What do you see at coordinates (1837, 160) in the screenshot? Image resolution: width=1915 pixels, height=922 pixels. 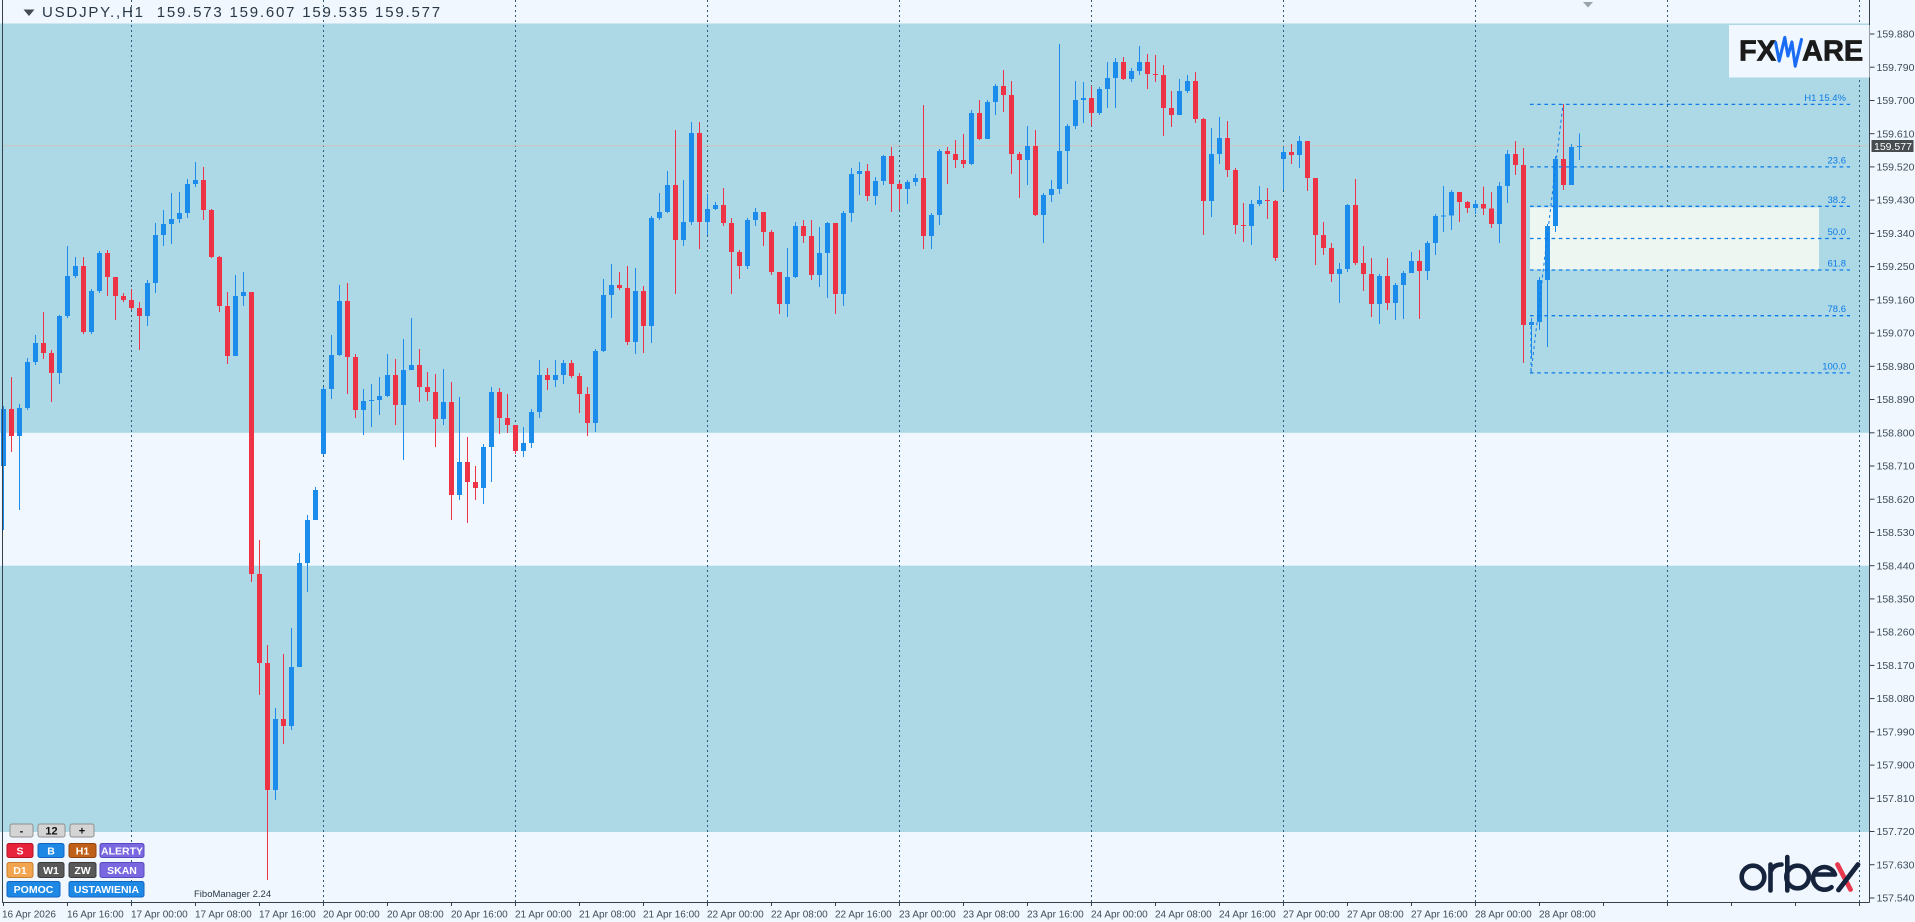 I see `svg-text: 23.6` at bounding box center [1837, 160].